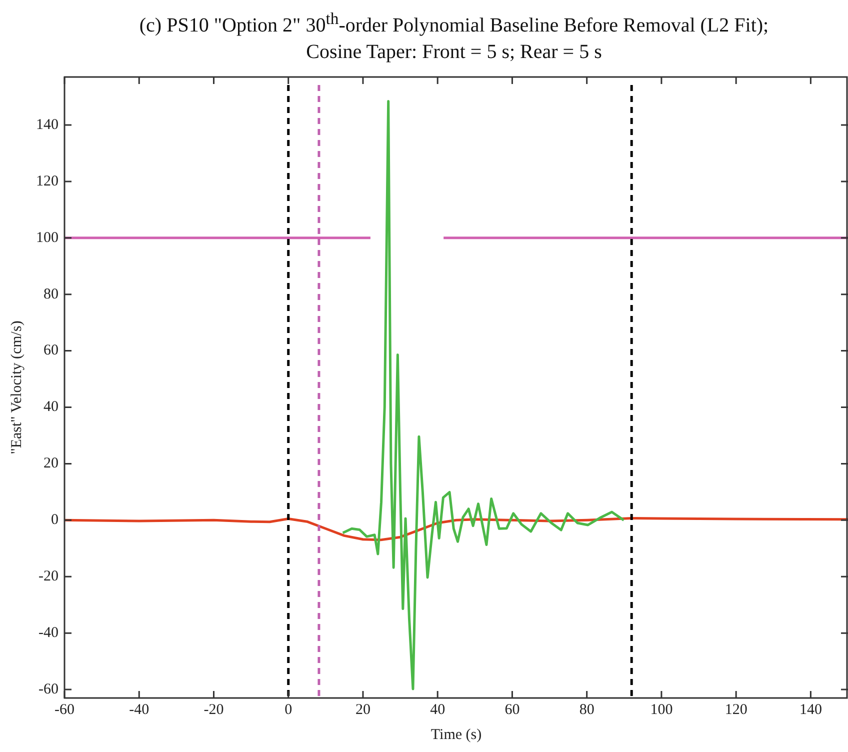 The image size is (848, 752). Describe the element at coordinates (810, 710) in the screenshot. I see `x-tick-label: 140` at that location.